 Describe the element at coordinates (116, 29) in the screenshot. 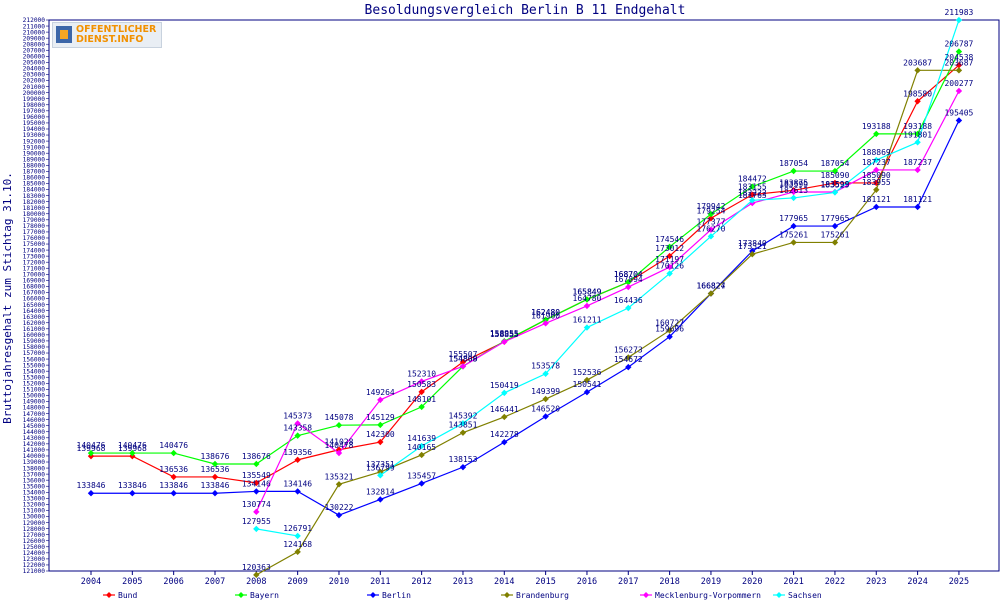

I see `logo-line1: OFFENTLICHER` at that location.